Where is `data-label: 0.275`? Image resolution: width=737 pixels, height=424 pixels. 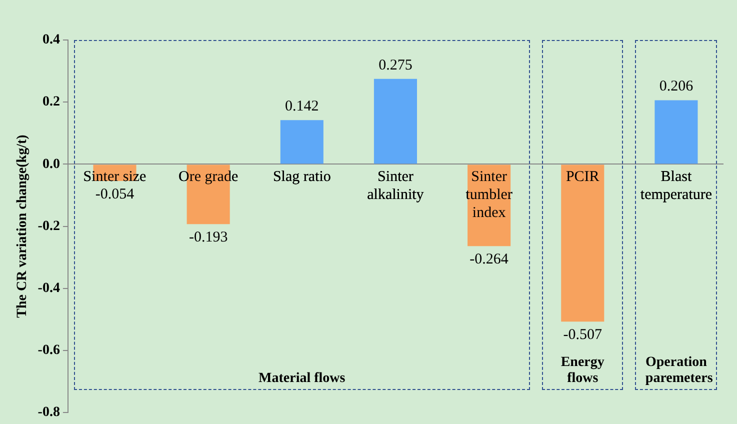
data-label: 0.275 is located at coordinates (395, 65).